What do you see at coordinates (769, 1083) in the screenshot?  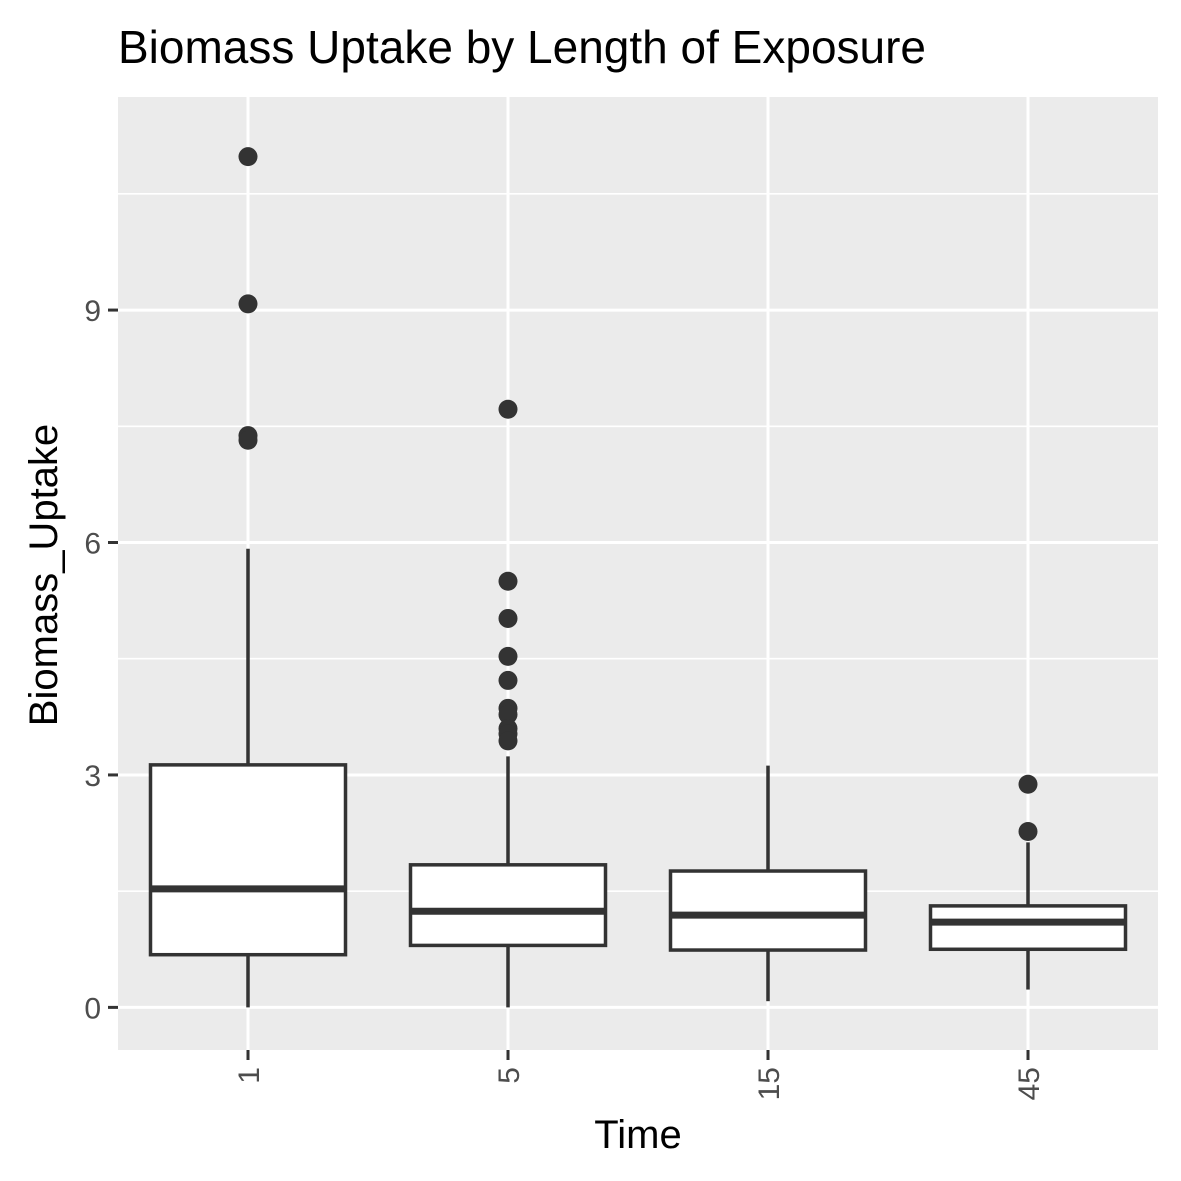 I see `x-tick-label: 15` at bounding box center [769, 1083].